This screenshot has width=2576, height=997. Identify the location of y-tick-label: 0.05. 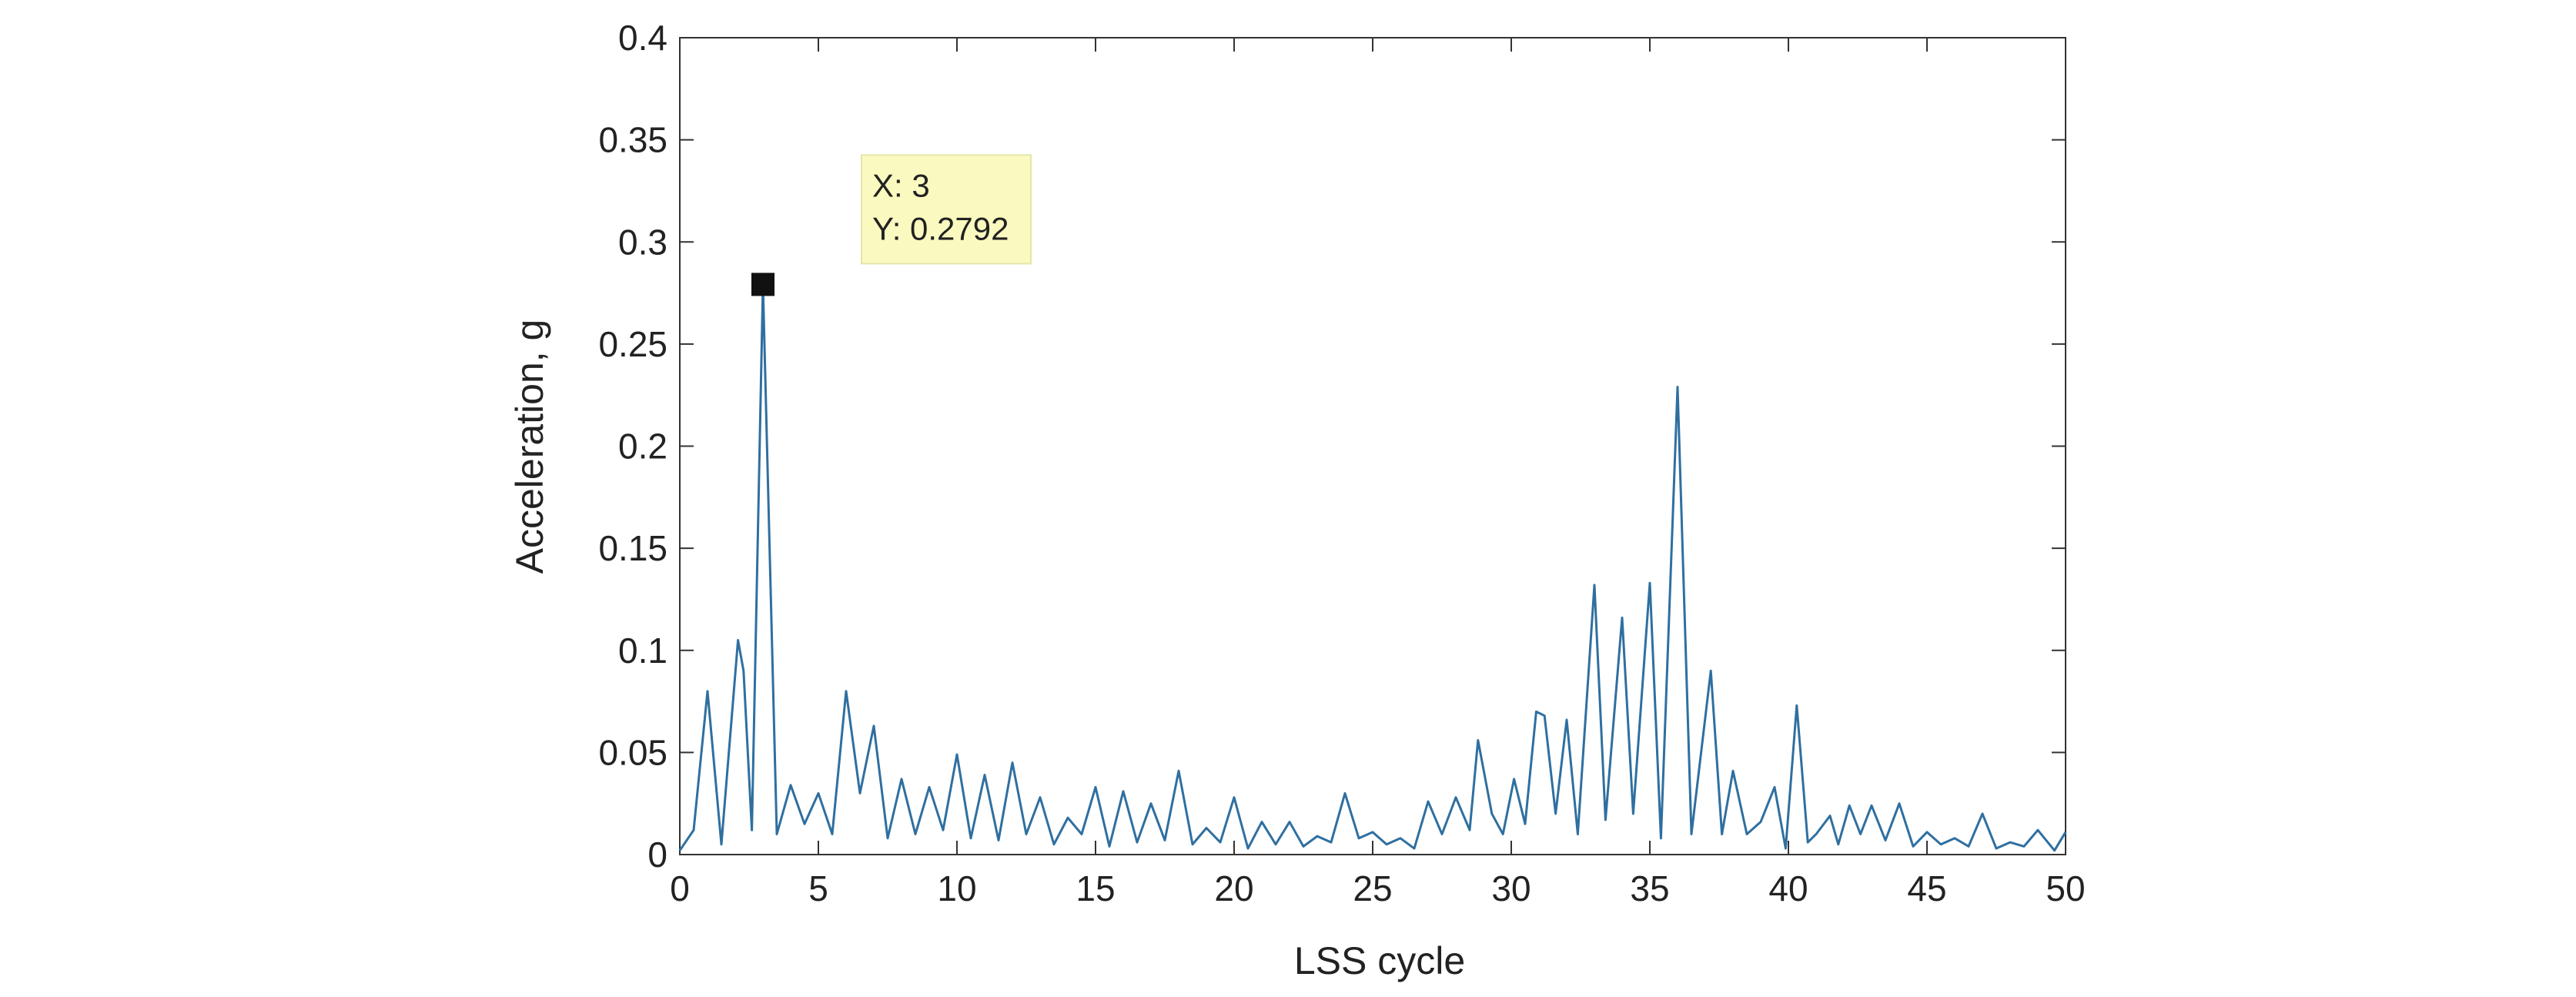
(633, 752).